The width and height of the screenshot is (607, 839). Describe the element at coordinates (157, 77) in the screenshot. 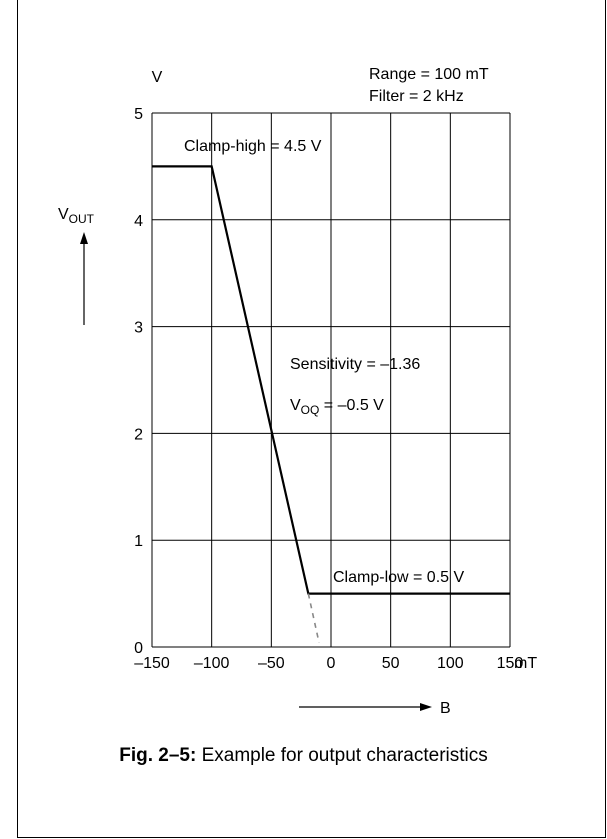

I see `y-unit-label: V` at that location.